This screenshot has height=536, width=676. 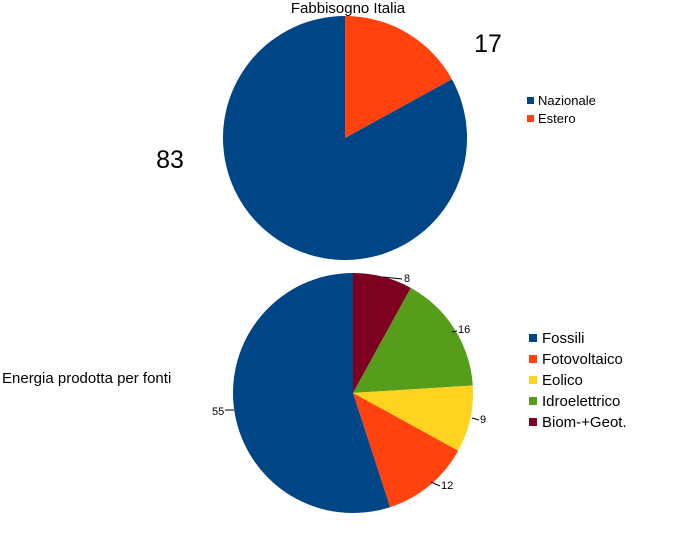 What do you see at coordinates (454, 331) in the screenshot?
I see `leader-idro` at bounding box center [454, 331].